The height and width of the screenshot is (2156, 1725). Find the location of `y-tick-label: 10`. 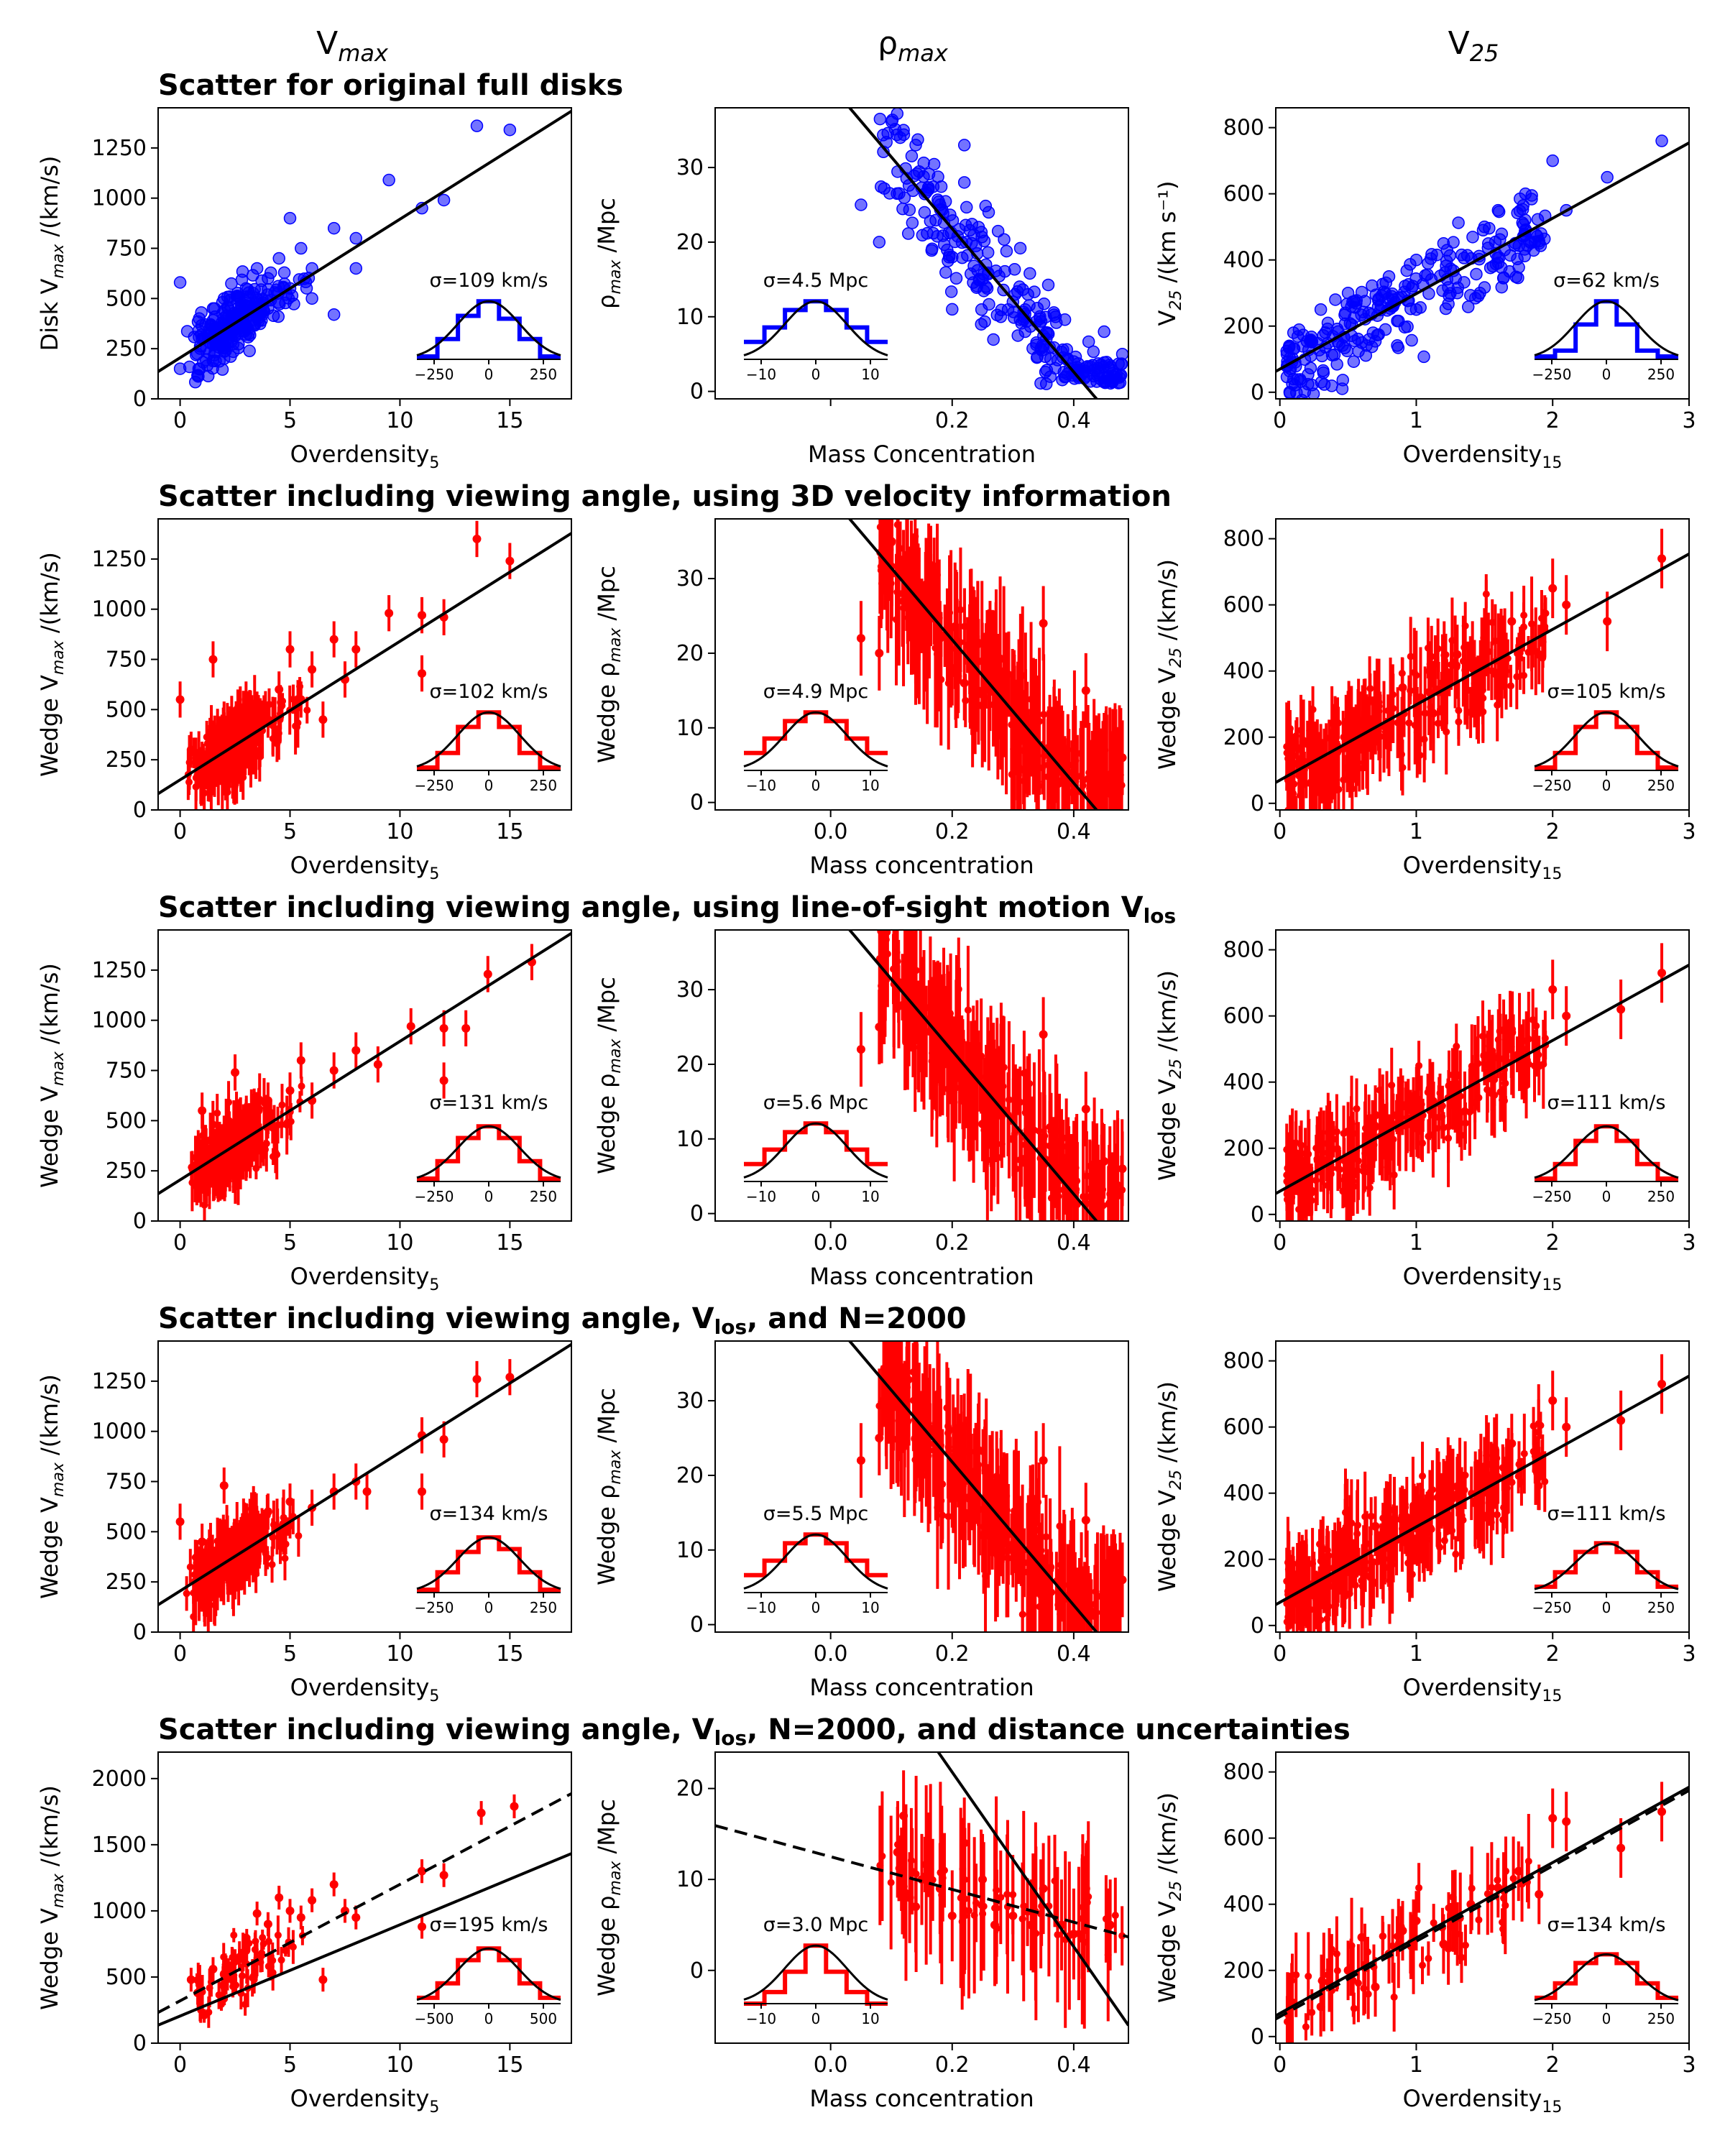

y-tick-label: 10 is located at coordinates (690, 728).